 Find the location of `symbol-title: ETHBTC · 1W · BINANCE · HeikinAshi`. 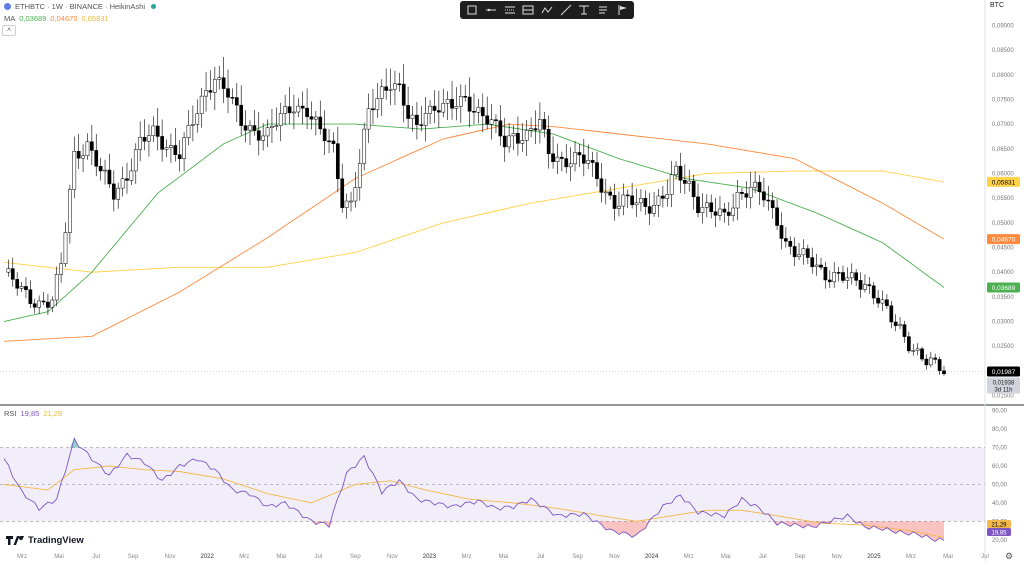

symbol-title: ETHBTC · 1W · BINANCE · HeikinAshi is located at coordinates (80, 6).